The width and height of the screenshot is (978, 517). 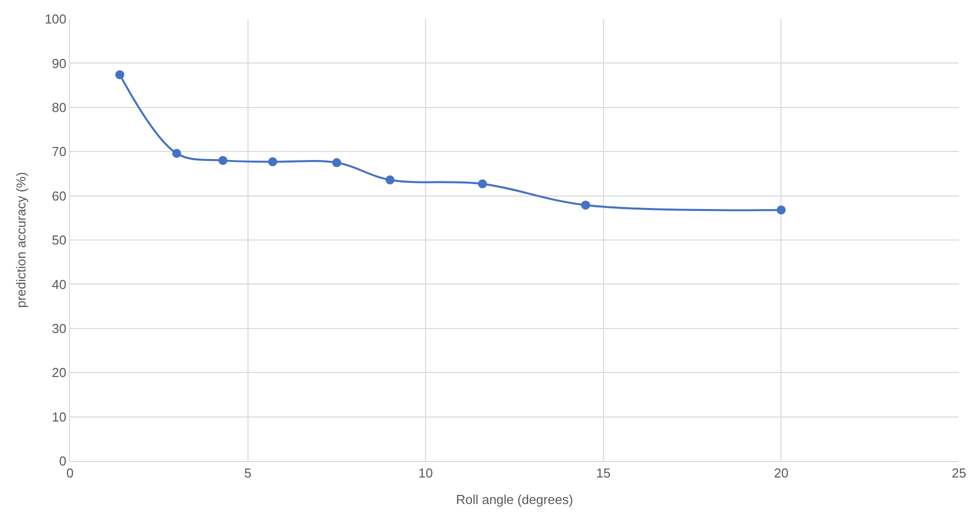 I want to click on y-tick-label: 80, so click(x=59, y=107).